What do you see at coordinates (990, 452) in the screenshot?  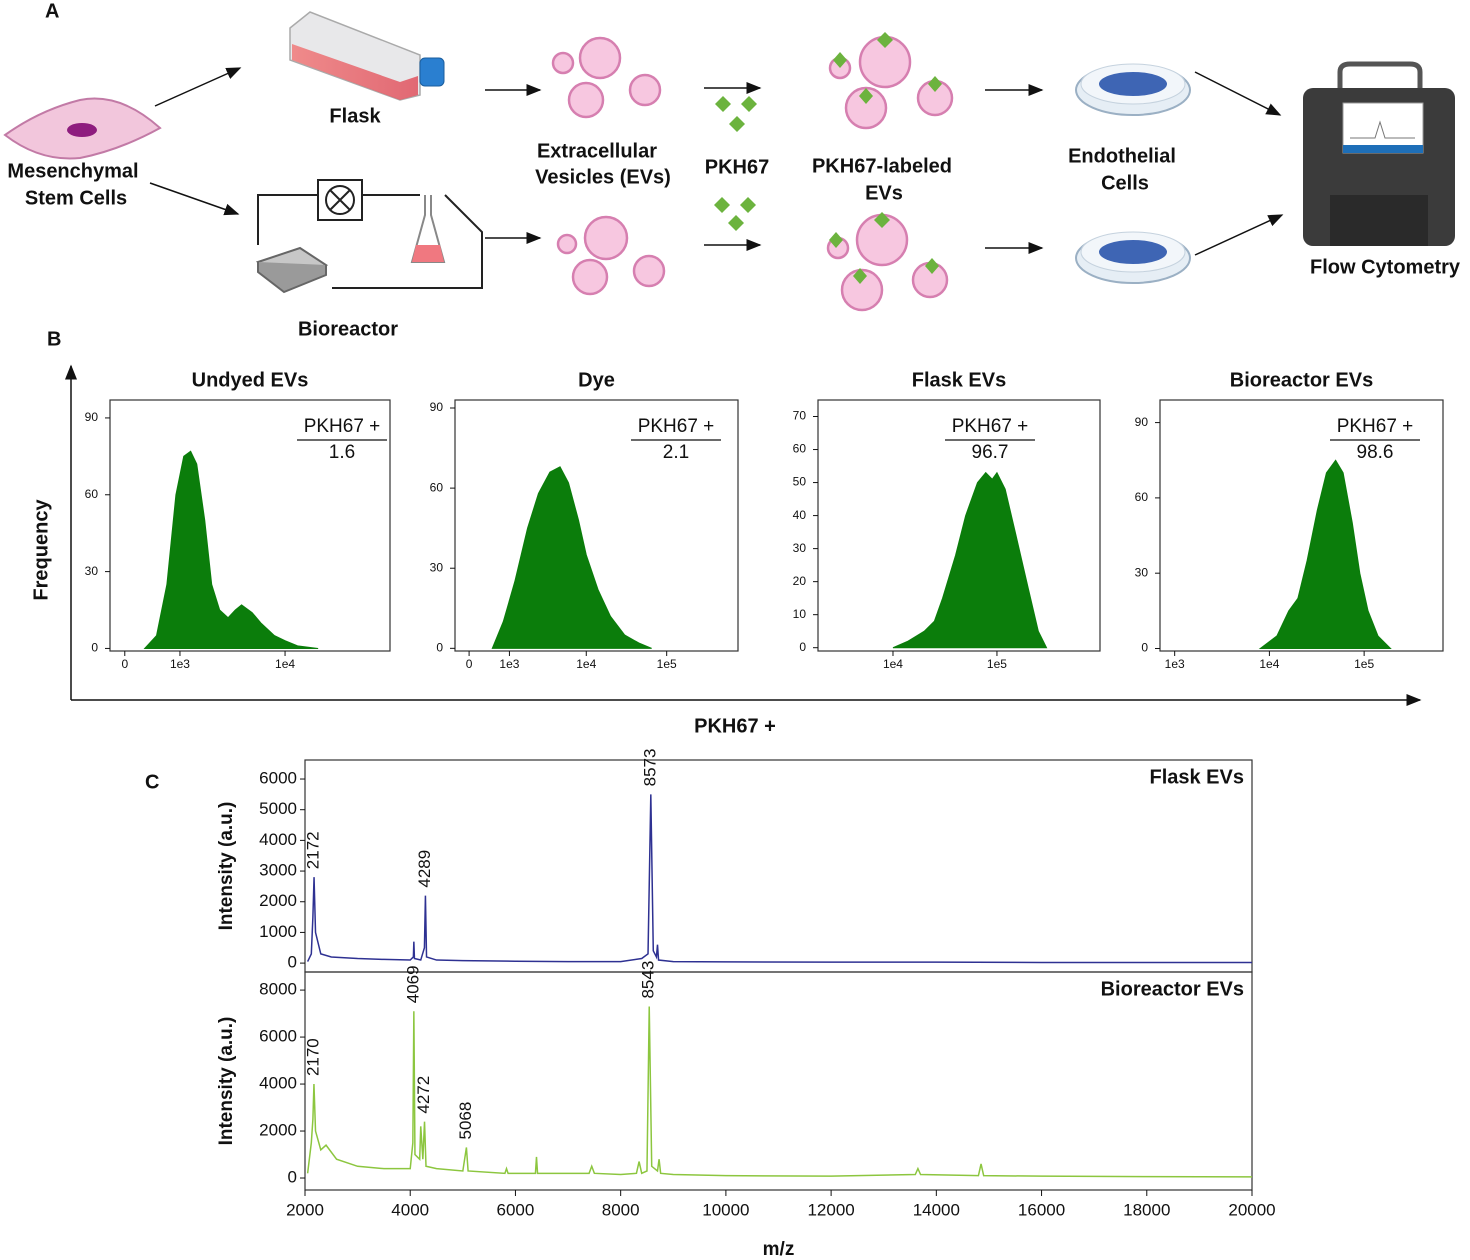 I see `gate-value: 96.7` at bounding box center [990, 452].